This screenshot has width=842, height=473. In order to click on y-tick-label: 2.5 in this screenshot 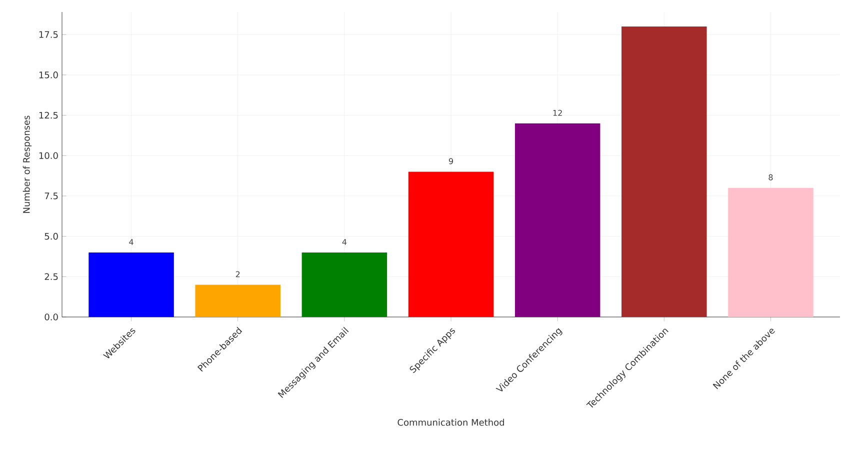, I will do `click(51, 276)`.